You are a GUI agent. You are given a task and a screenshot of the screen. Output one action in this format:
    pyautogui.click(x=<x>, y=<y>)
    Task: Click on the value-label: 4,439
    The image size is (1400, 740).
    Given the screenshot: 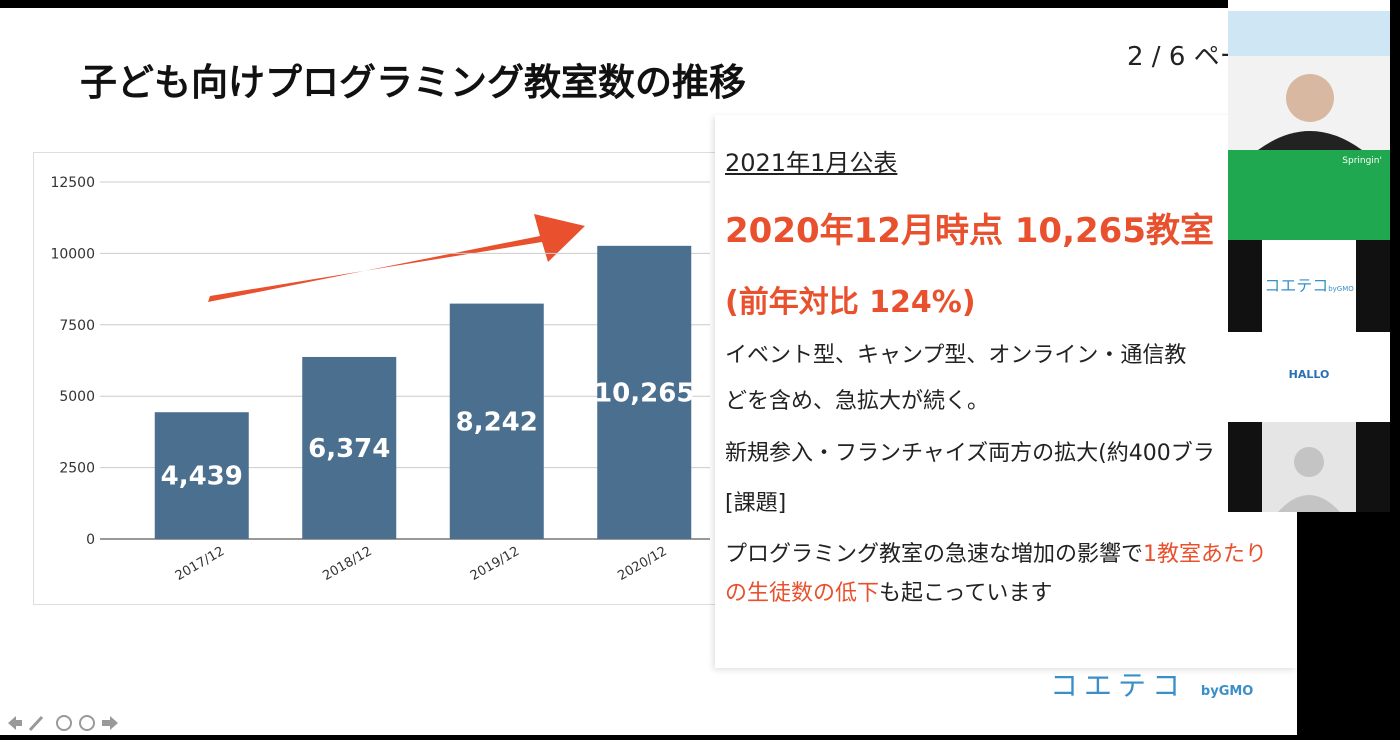 What is the action you would take?
    pyautogui.click(x=202, y=477)
    